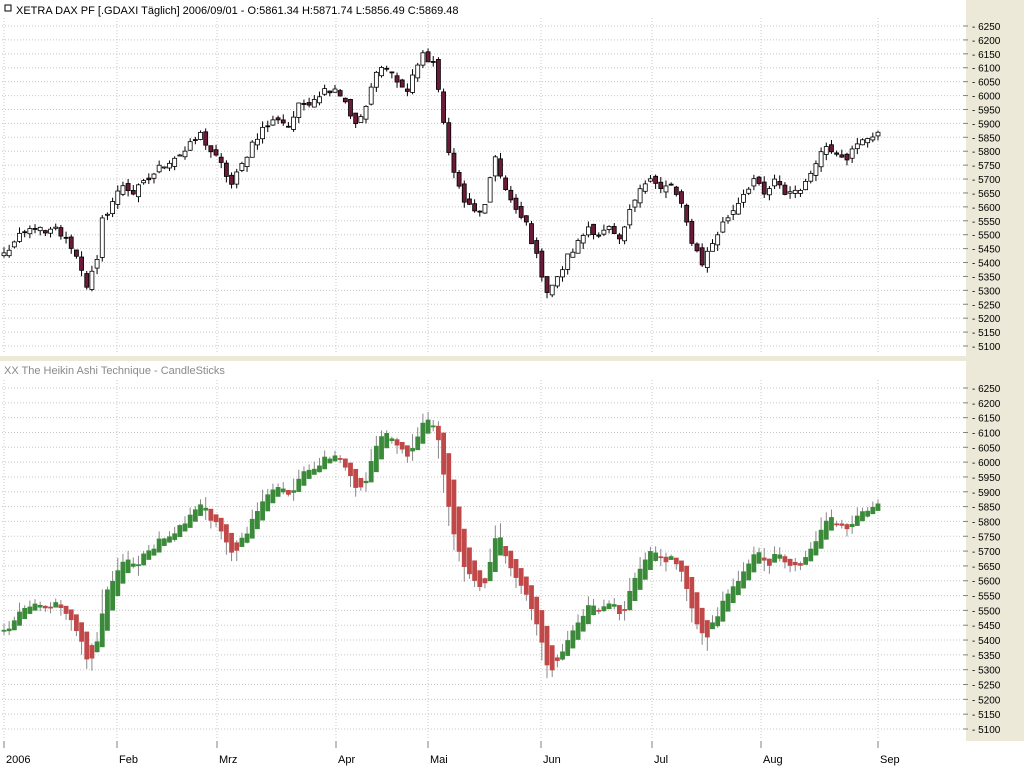 This screenshot has width=1024, height=768. I want to click on y-tick-label: - 6100, so click(986, 69).